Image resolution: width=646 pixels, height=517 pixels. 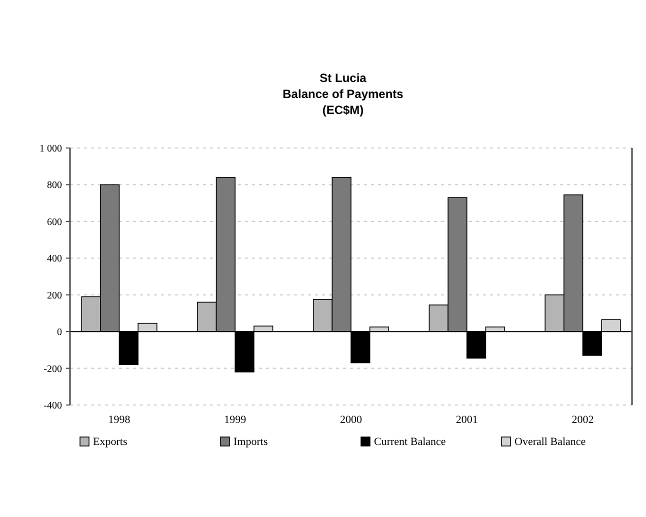 What do you see at coordinates (54, 186) in the screenshot?
I see `y-tick-label: 800` at bounding box center [54, 186].